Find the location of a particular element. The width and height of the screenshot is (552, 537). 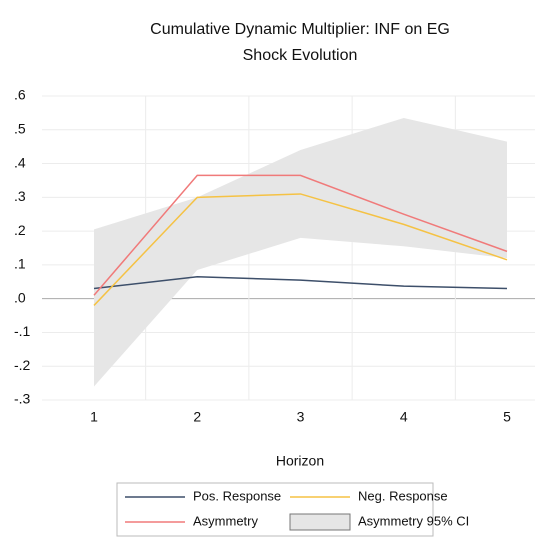

legend-label: Neg. Response is located at coordinates (403, 495).